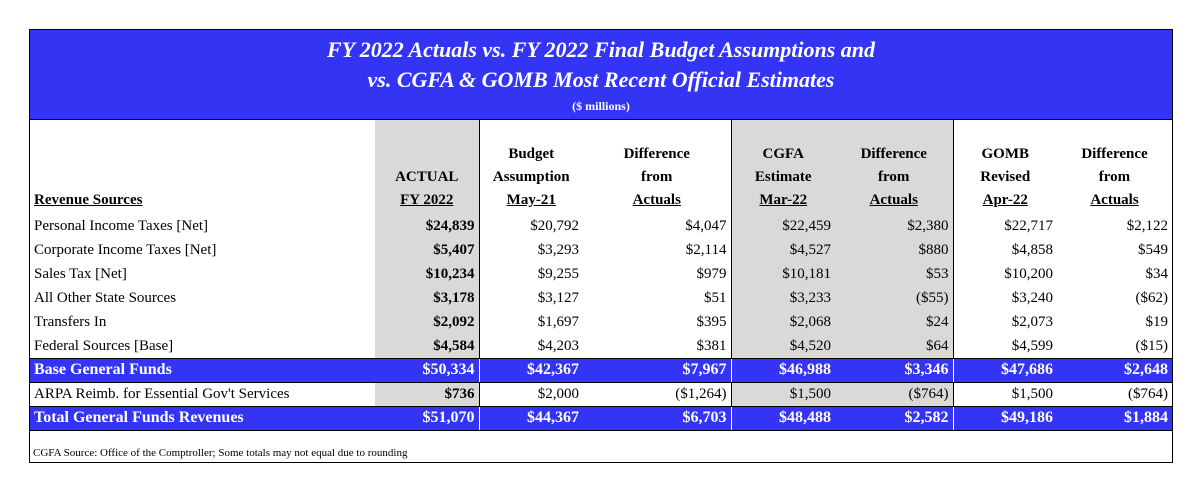 Image resolution: width=1200 pixels, height=490 pixels. What do you see at coordinates (530, 274) in the screenshot?
I see `budget-value: $9,255` at bounding box center [530, 274].